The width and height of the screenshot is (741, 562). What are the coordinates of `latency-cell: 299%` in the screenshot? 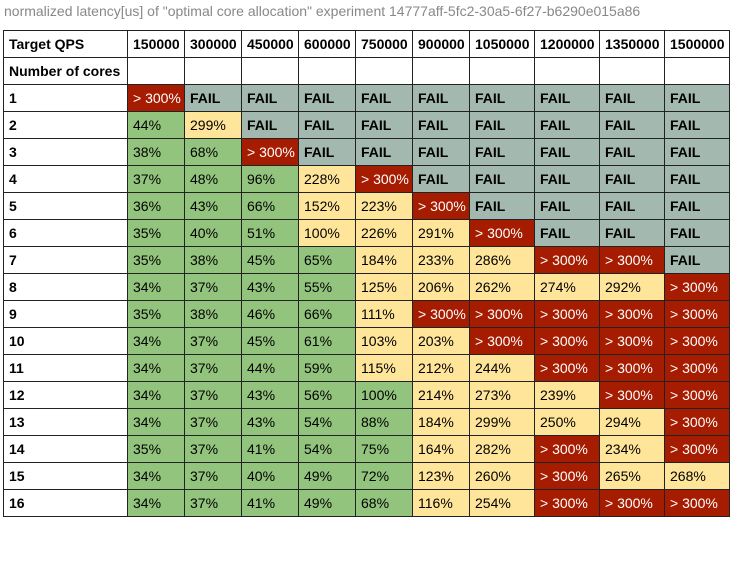 It's located at (502, 422).